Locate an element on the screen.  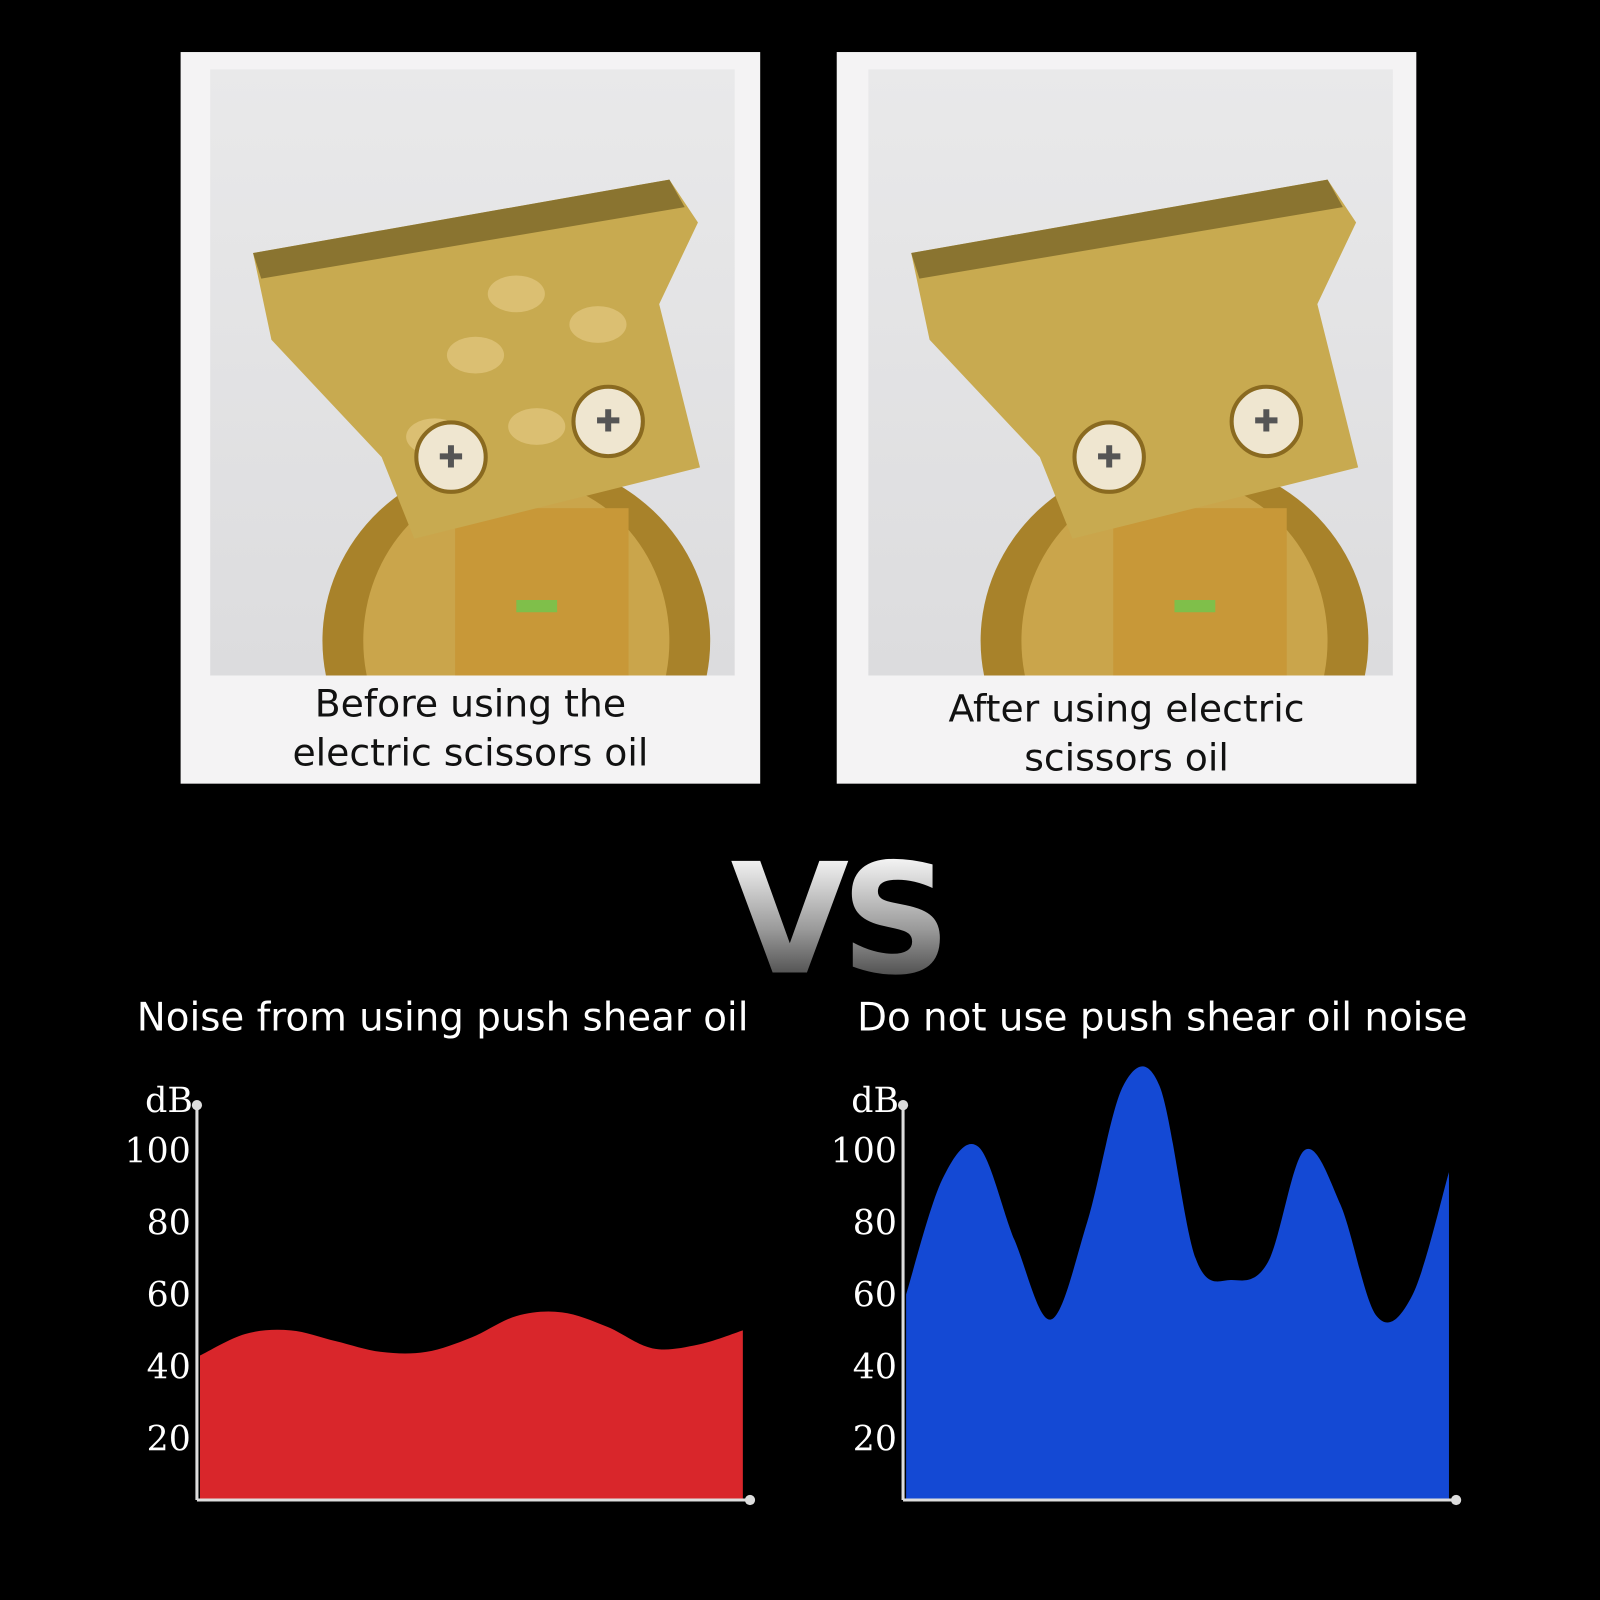
chart-0: dB 20 40 60 80 100 is located at coordinates (440, 1293).